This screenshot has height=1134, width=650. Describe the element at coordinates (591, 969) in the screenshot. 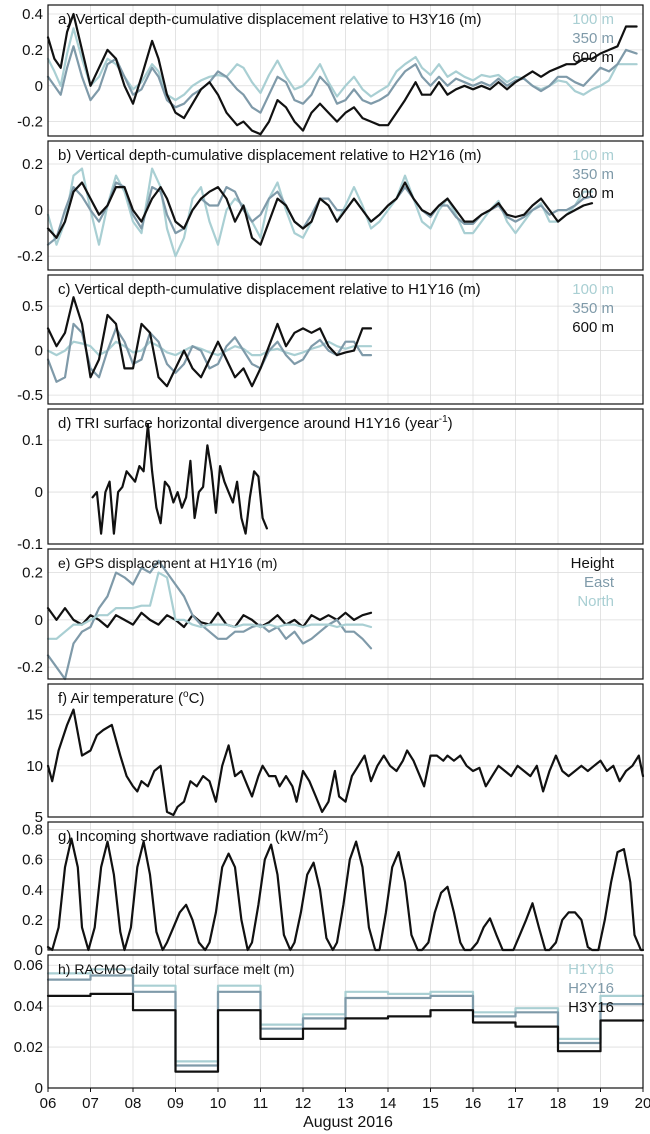

I see `legend-entry: H1Y16` at that location.